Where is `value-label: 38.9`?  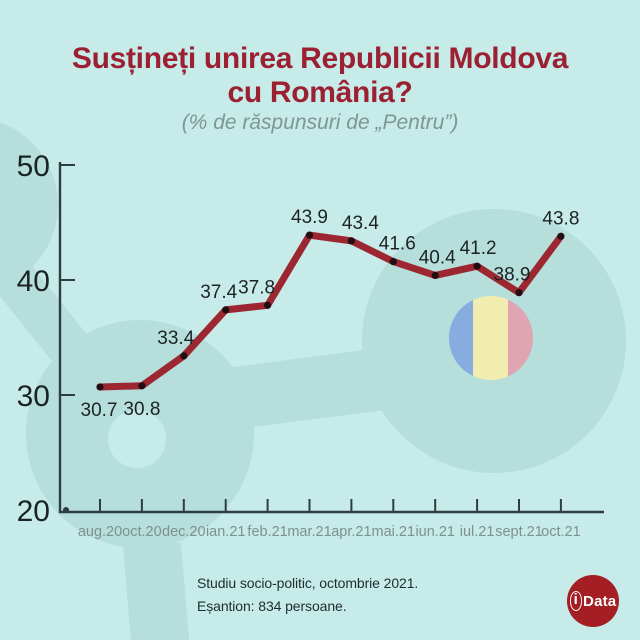
value-label: 38.9 is located at coordinates (512, 275).